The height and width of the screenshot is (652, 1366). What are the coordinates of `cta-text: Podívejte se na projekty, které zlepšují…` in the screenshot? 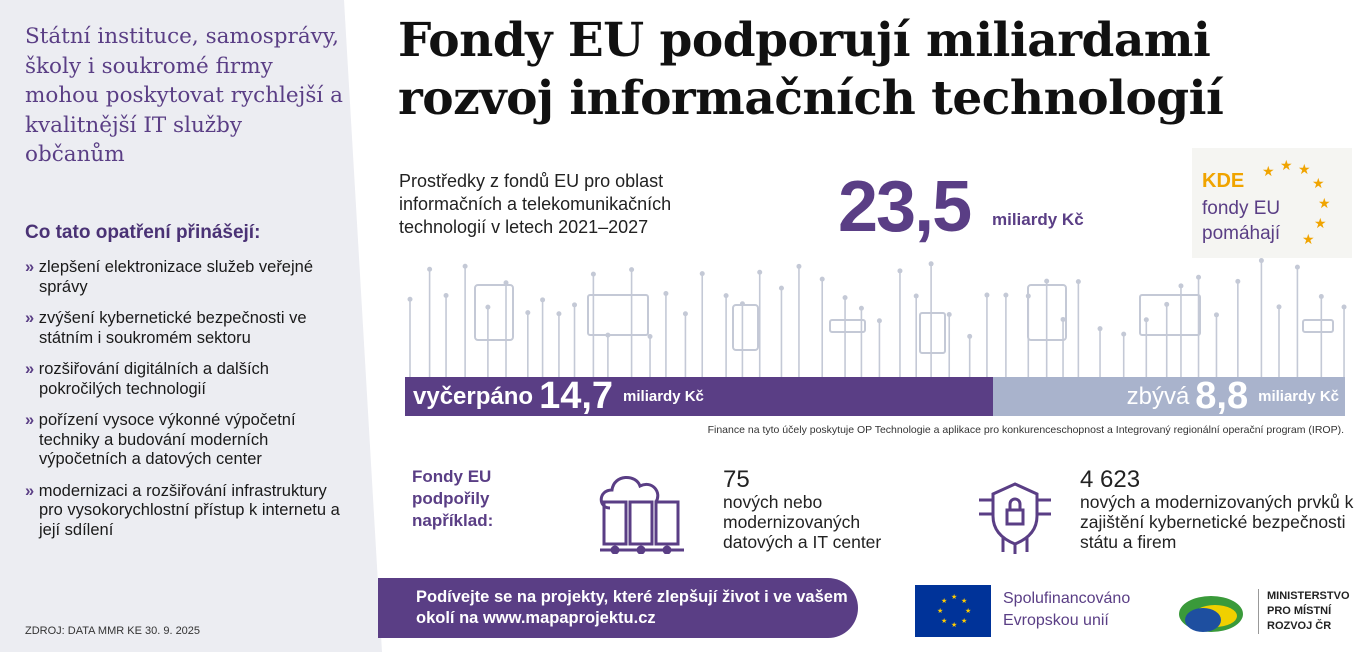 It's located at (632, 607).